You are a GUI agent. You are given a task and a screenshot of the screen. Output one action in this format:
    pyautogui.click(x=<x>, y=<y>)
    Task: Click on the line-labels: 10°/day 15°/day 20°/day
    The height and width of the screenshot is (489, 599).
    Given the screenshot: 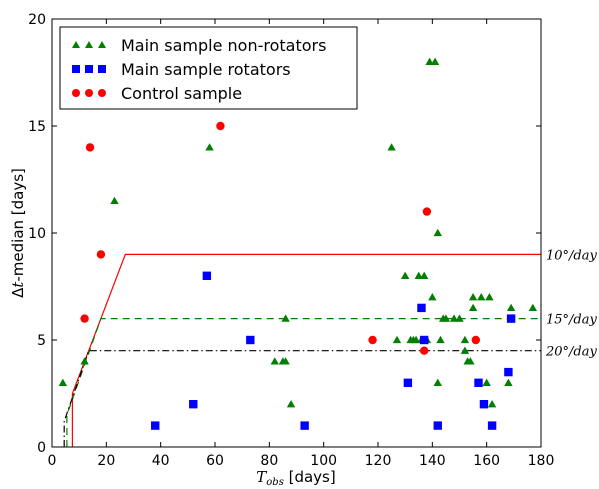 What is the action you would take?
    pyautogui.click(x=571, y=303)
    